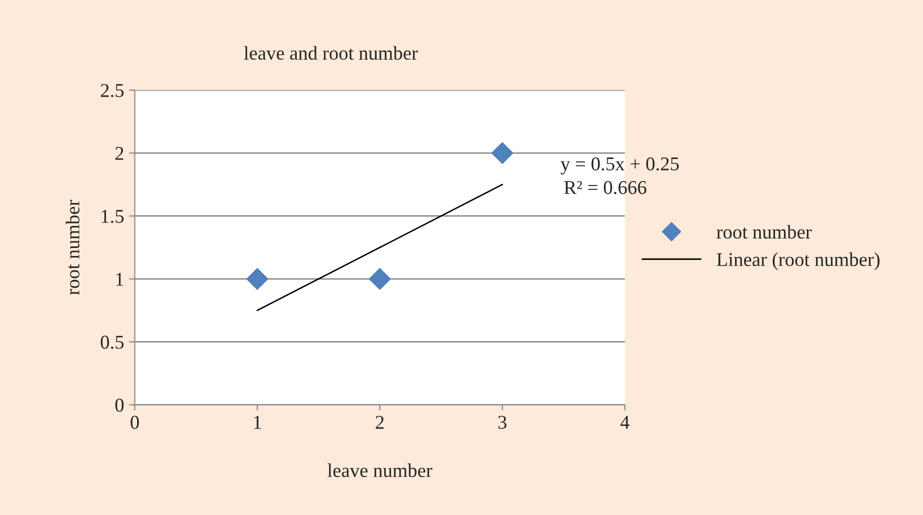 The width and height of the screenshot is (923, 515). I want to click on x-tick-label: 2, so click(380, 422).